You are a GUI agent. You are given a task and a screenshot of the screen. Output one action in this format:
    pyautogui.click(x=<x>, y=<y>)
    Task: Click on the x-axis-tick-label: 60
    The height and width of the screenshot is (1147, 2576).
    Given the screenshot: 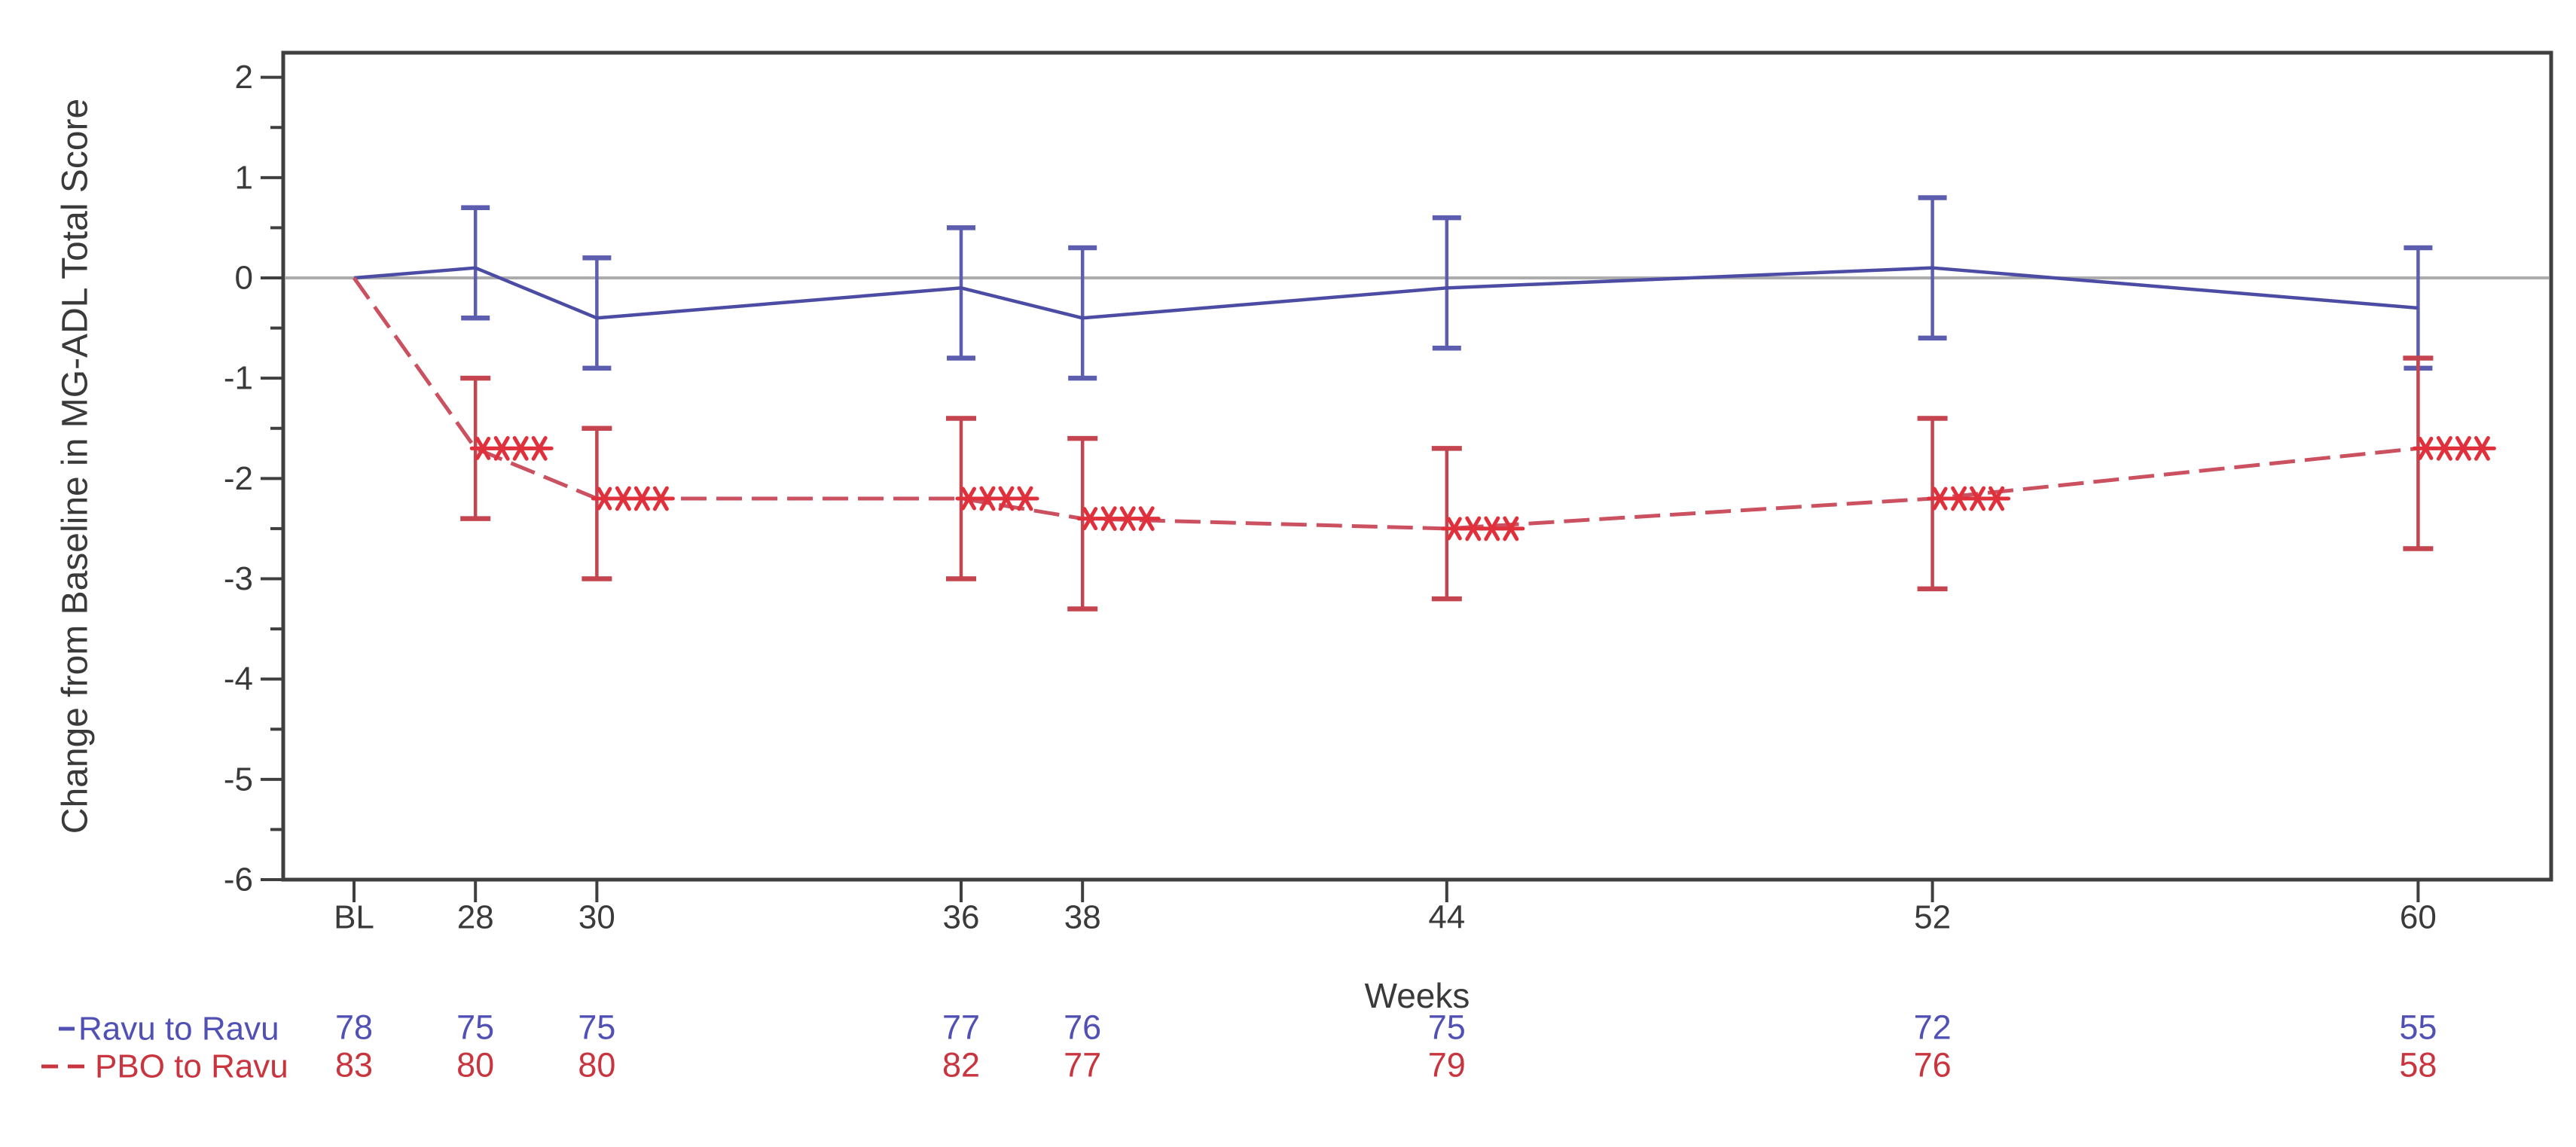 What is the action you would take?
    pyautogui.click(x=2419, y=917)
    